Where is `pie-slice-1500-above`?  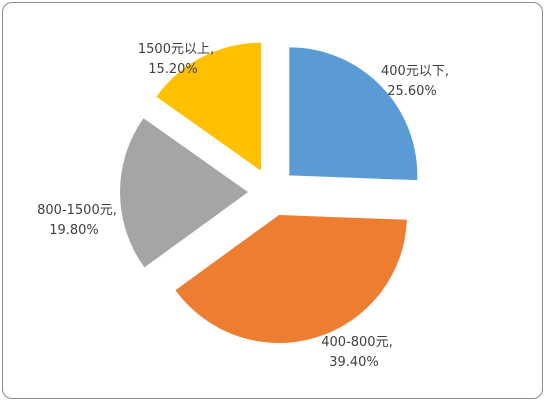 pie-slice-1500-above is located at coordinates (208, 106).